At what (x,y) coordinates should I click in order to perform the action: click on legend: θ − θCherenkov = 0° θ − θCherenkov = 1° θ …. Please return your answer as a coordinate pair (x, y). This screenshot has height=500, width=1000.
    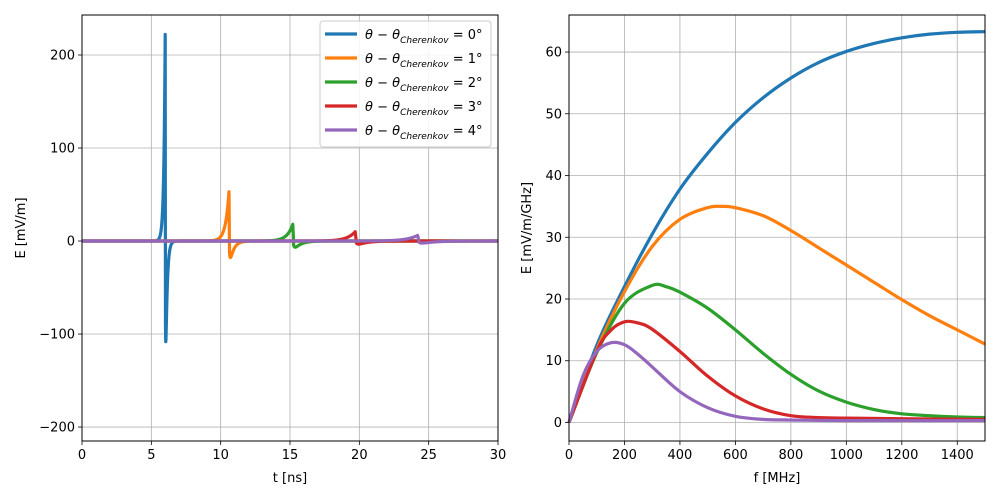
    Looking at the image, I should click on (405, 84).